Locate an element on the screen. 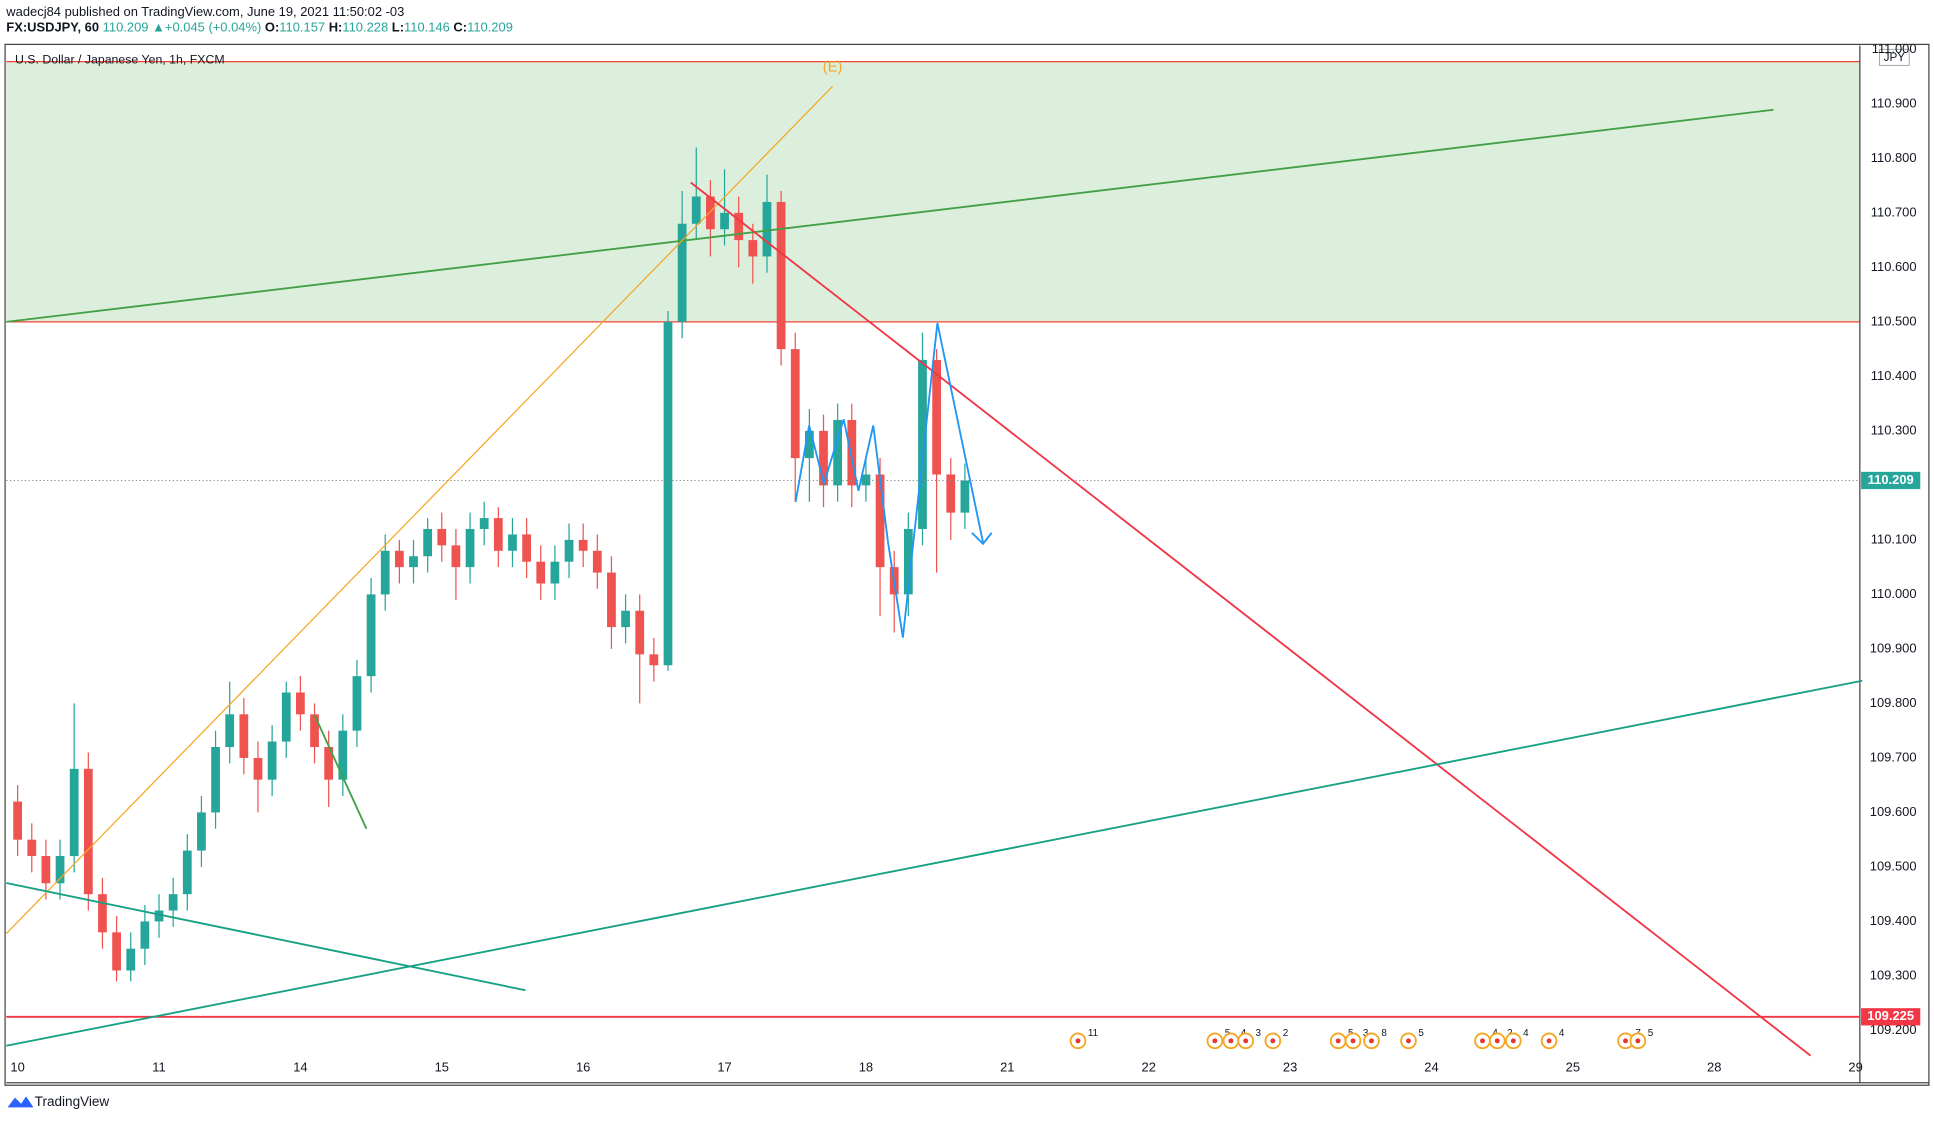 The width and height of the screenshot is (1934, 1121). last-price-box is located at coordinates (1891, 480).